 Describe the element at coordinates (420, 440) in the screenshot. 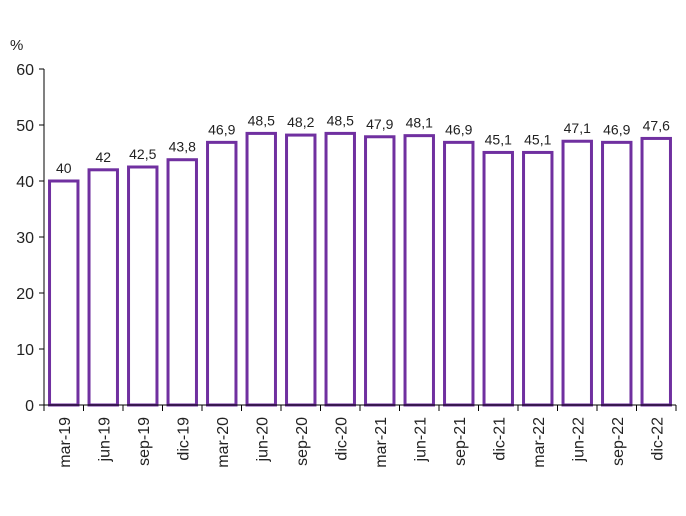

I see `x-tick-label: jun-21` at that location.